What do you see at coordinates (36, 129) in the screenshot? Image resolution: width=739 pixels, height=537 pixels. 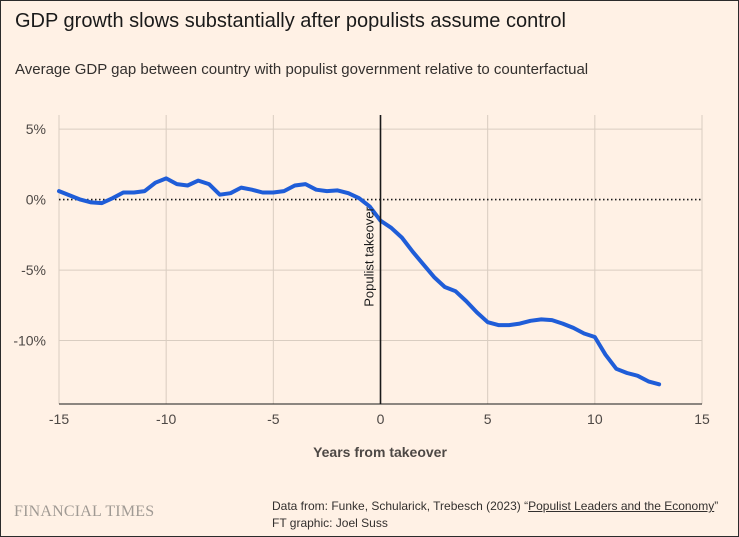 I see `y-tick-label: 5%` at bounding box center [36, 129].